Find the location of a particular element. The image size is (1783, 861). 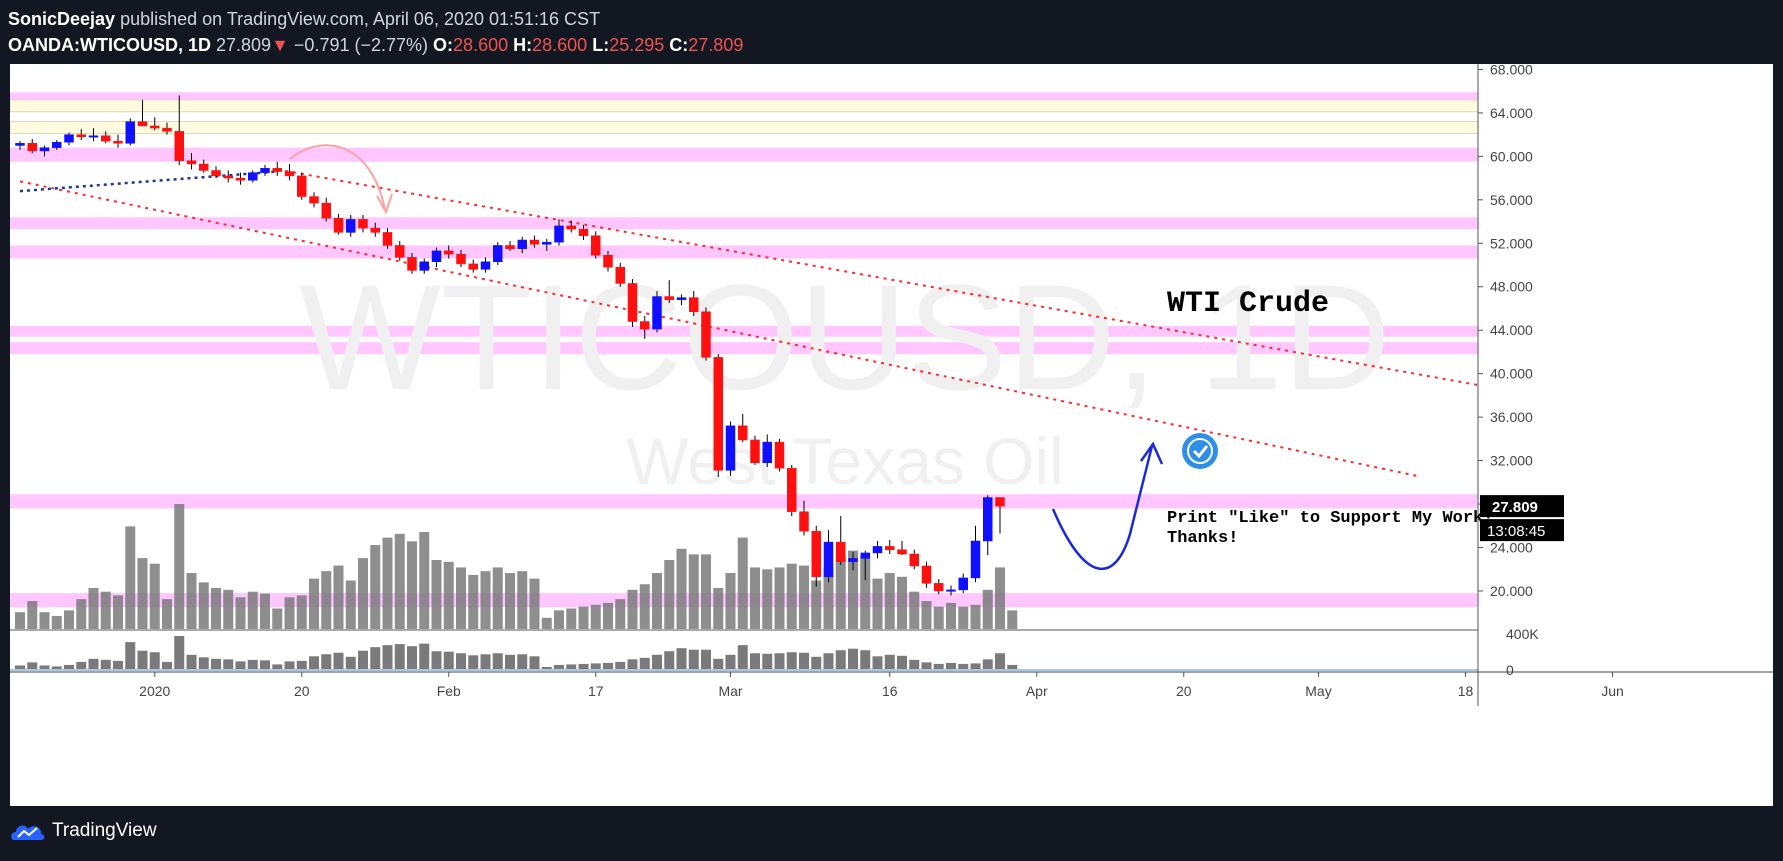

time-tick-label: 17 is located at coordinates (596, 691).